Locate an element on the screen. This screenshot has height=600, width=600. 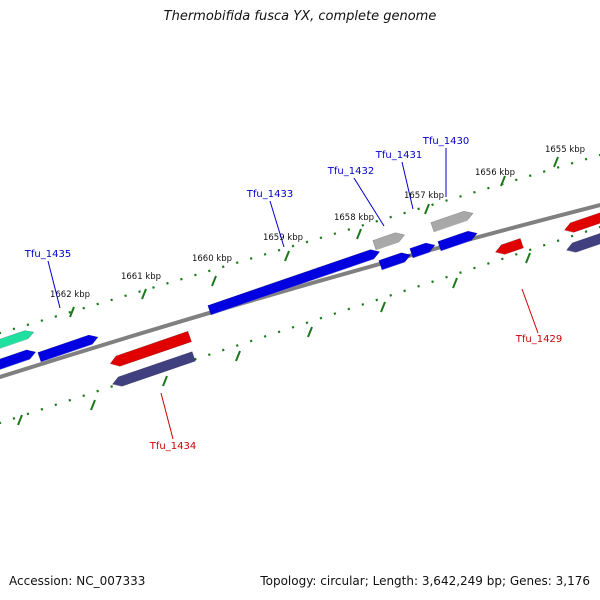
cds-reverse is located at coordinates (581, 222).